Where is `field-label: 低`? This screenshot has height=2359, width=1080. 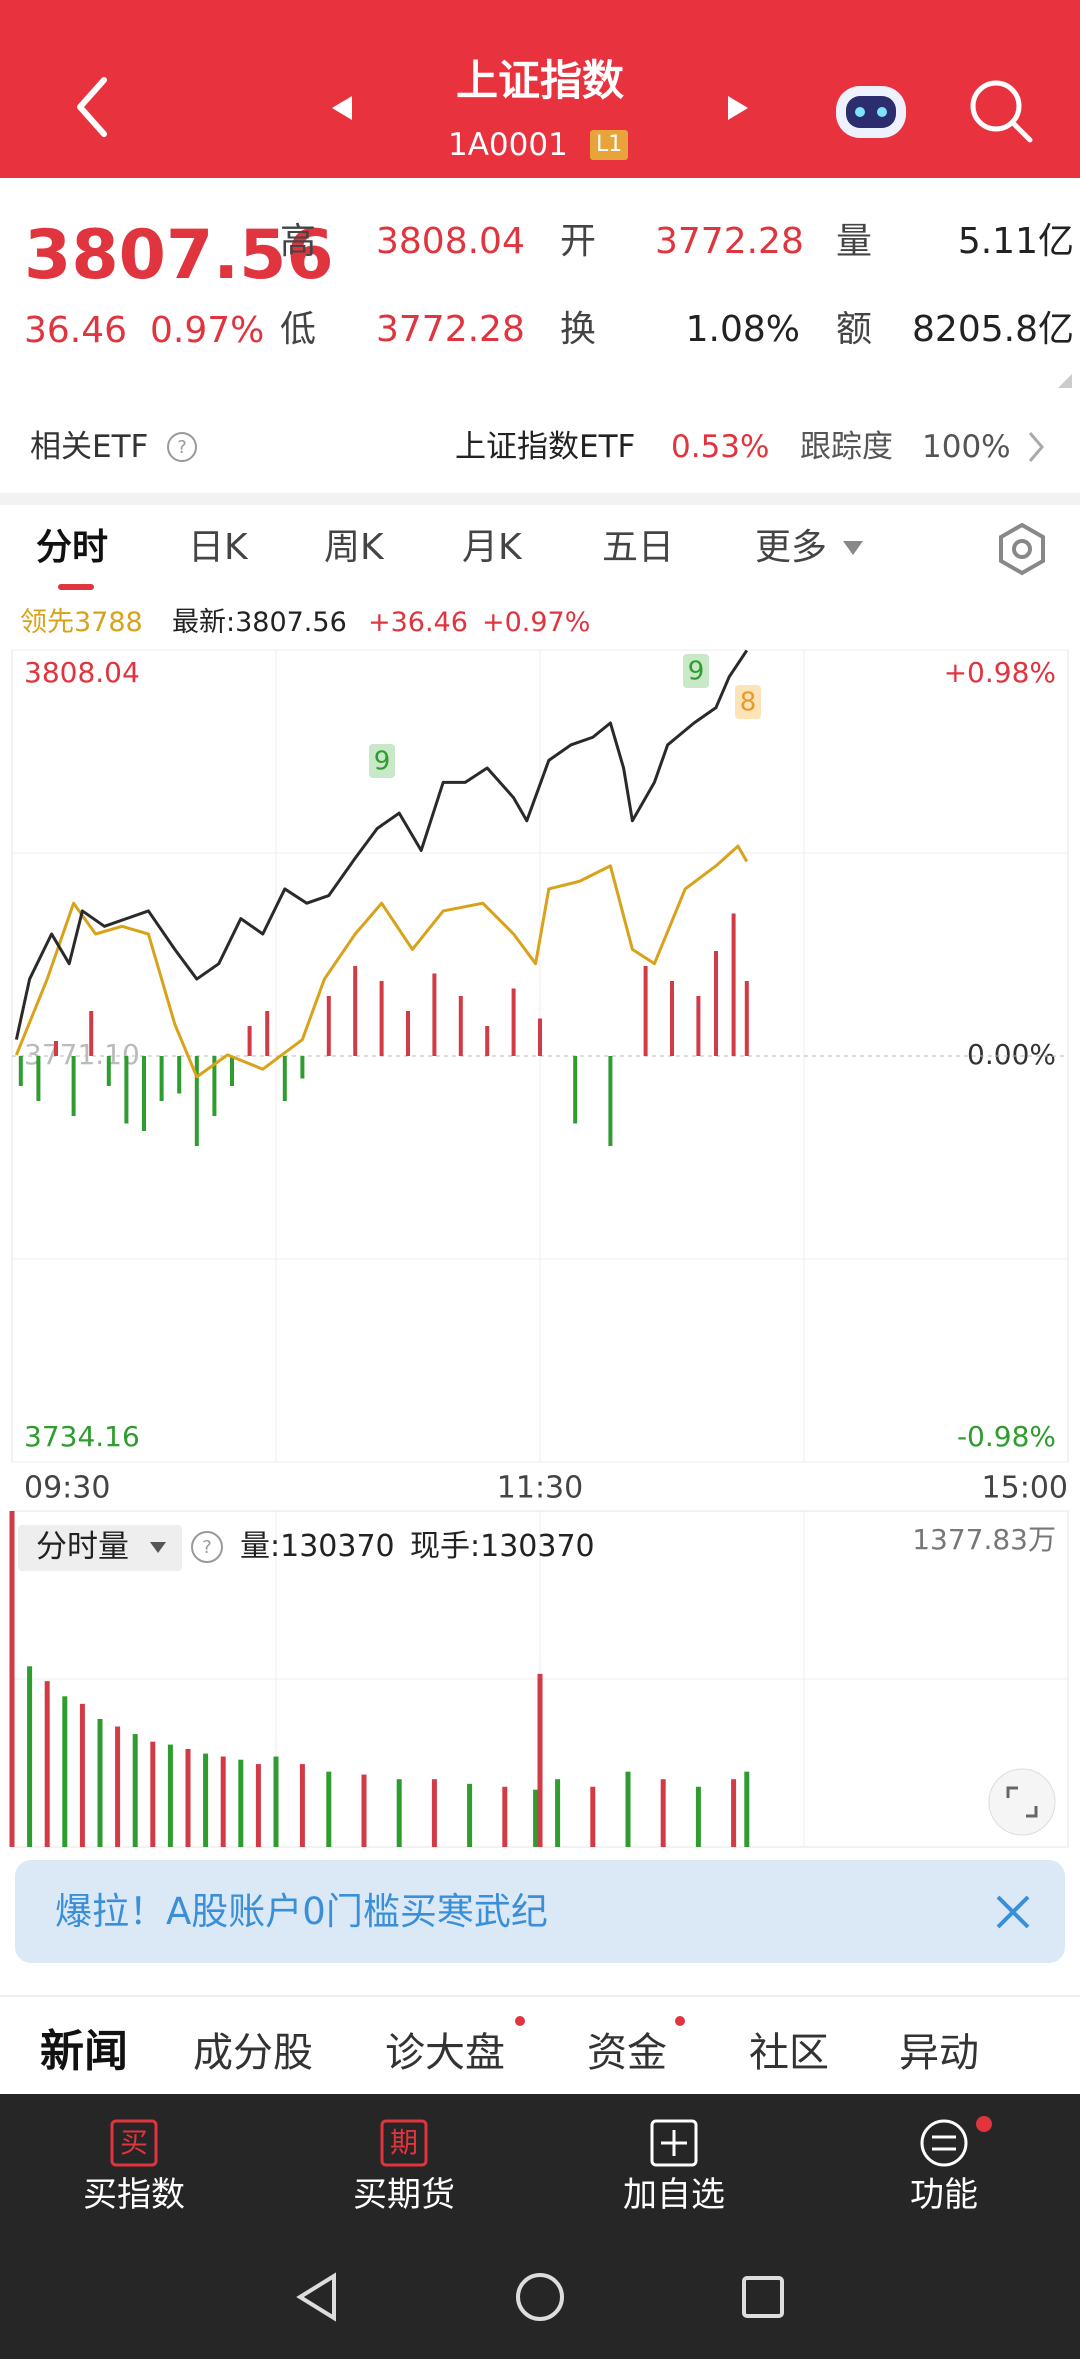
field-label: 低 is located at coordinates (298, 329).